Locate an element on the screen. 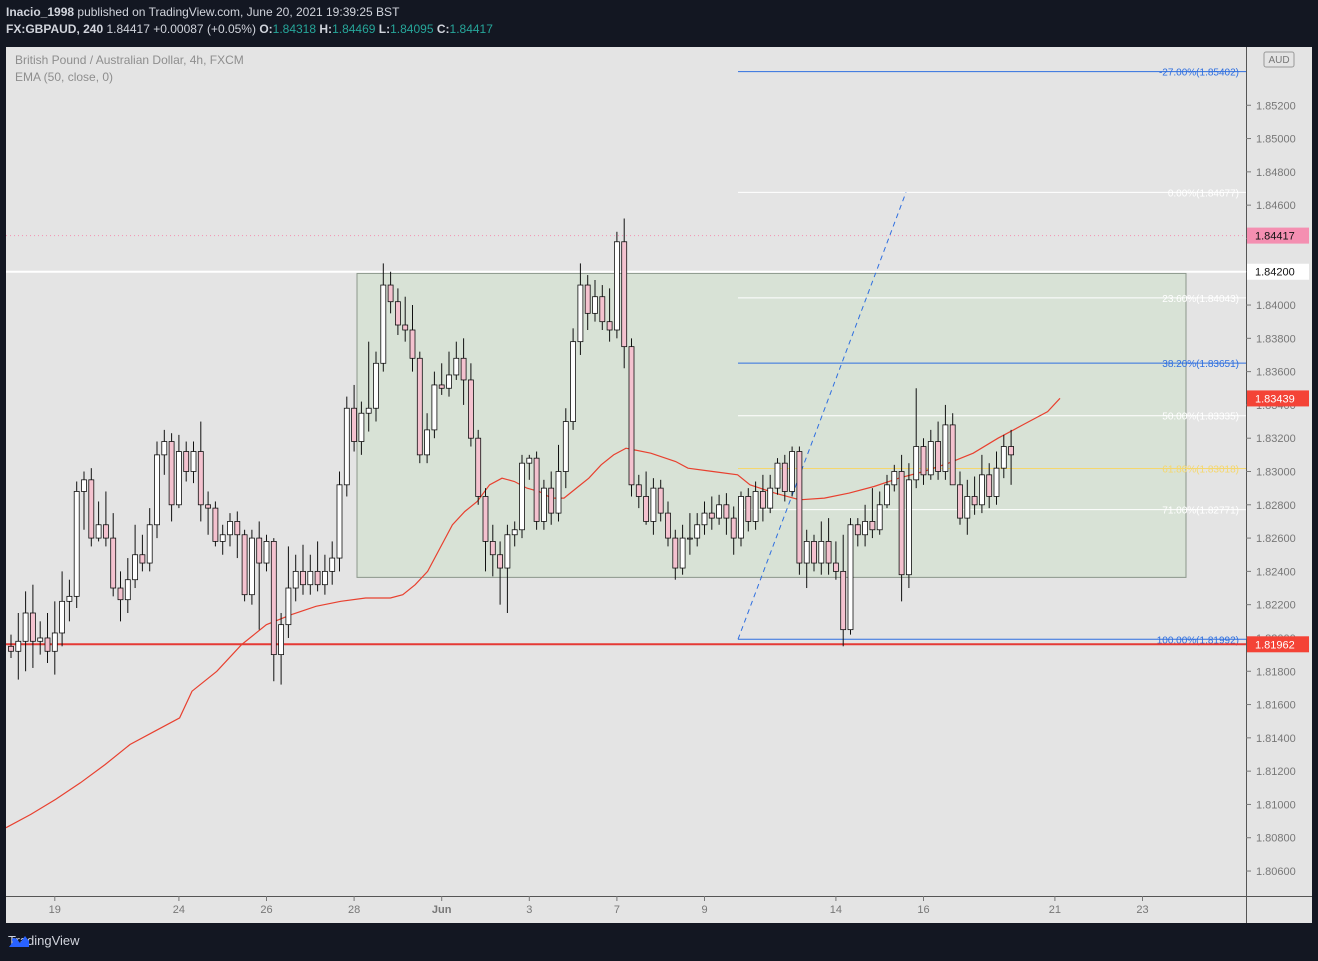  time-tick-label: Jun is located at coordinates (442, 910).